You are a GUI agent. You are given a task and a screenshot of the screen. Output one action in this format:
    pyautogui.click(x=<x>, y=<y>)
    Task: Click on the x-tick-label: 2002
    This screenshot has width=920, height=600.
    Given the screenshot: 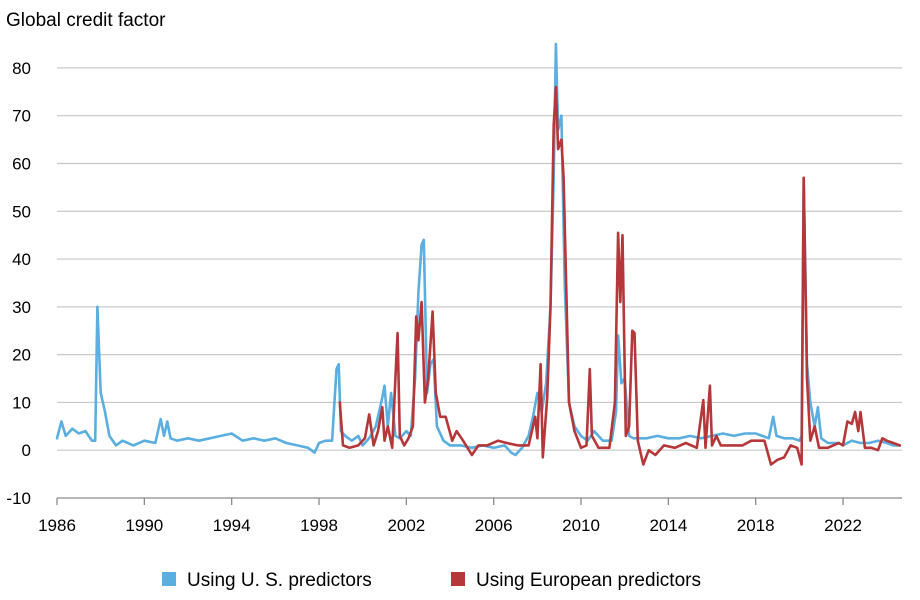 What is the action you would take?
    pyautogui.click(x=406, y=525)
    